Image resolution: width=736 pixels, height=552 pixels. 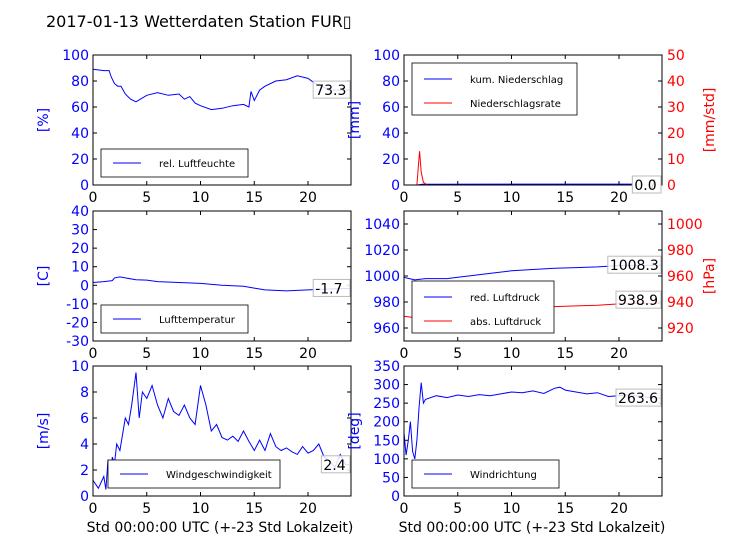 I want to click on legend-label-humidity-0: rel. Luftfeuchte, so click(x=197, y=164).